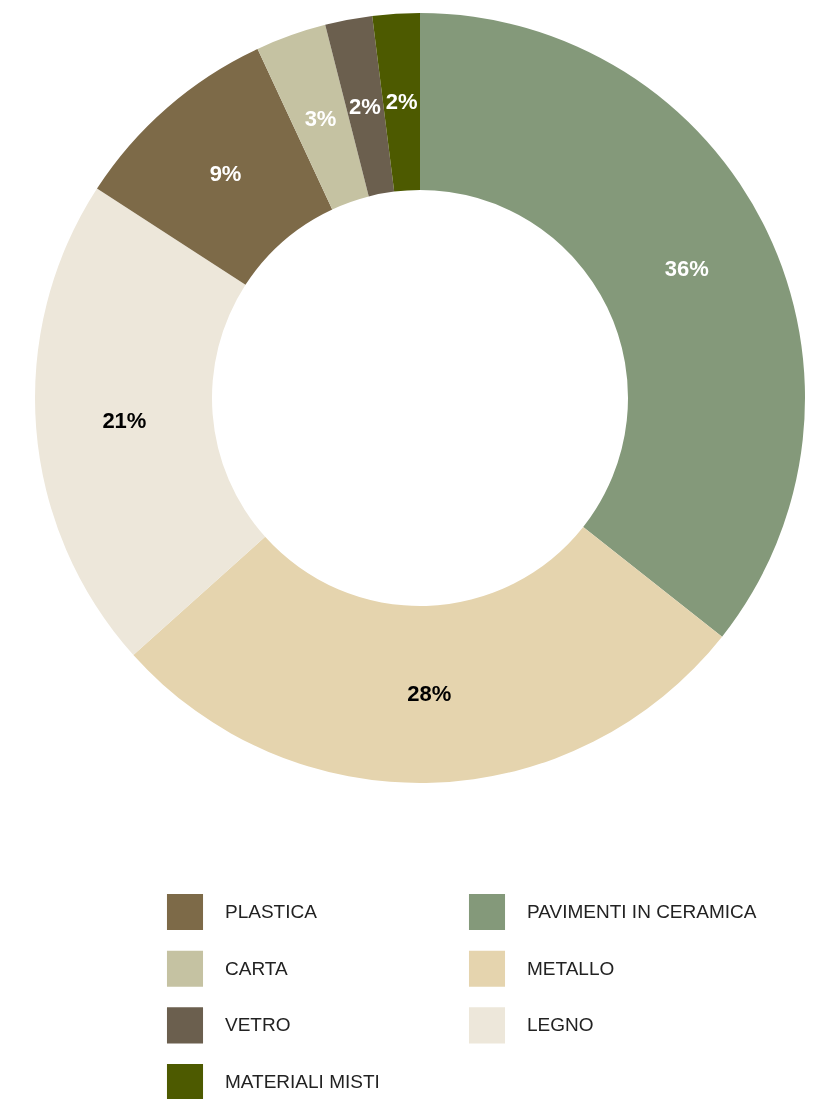  I want to click on legend-label: LEGNO, so click(560, 1025).